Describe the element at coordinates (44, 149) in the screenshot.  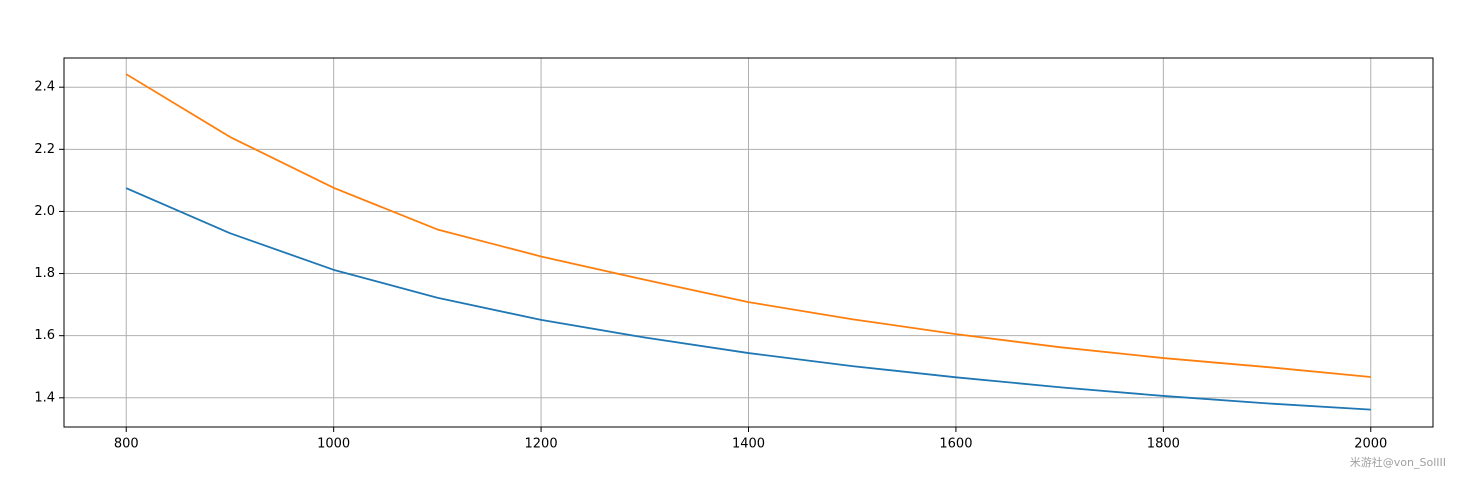
I see `y-tick-label: 2.2` at that location.